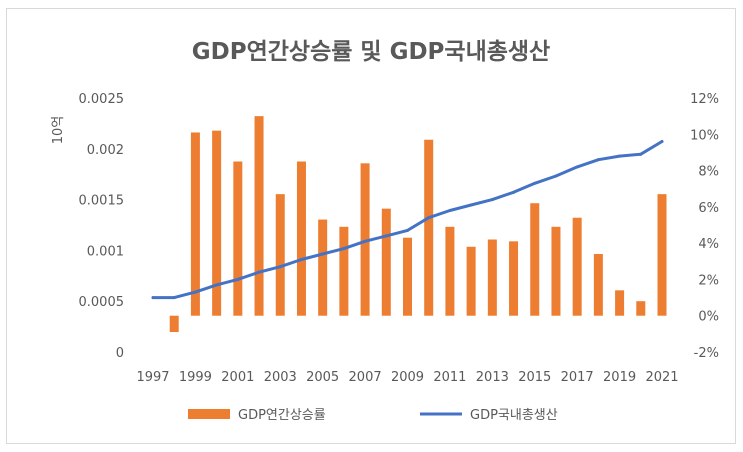  Describe the element at coordinates (449, 377) in the screenshot. I see `x-axis-tick-label: 2011` at that location.